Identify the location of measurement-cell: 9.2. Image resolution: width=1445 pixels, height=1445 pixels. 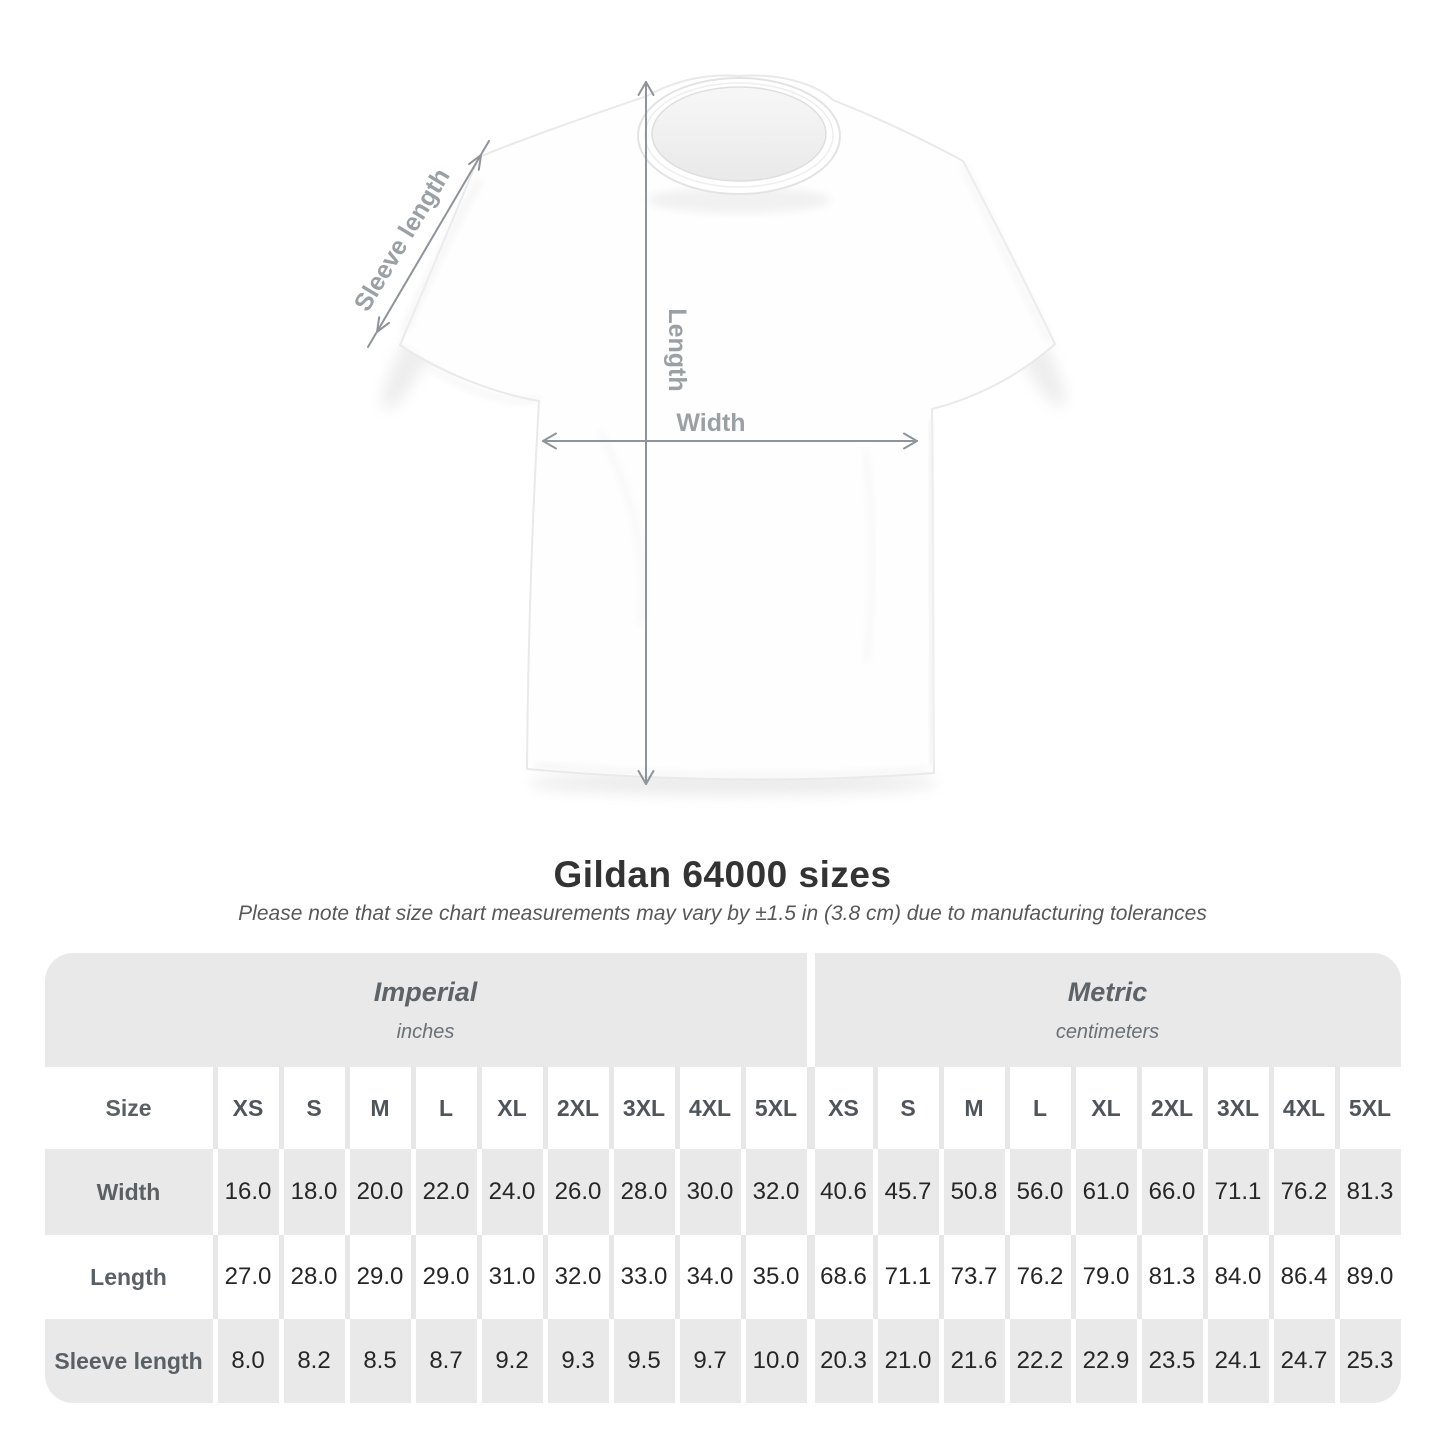
(509, 1361).